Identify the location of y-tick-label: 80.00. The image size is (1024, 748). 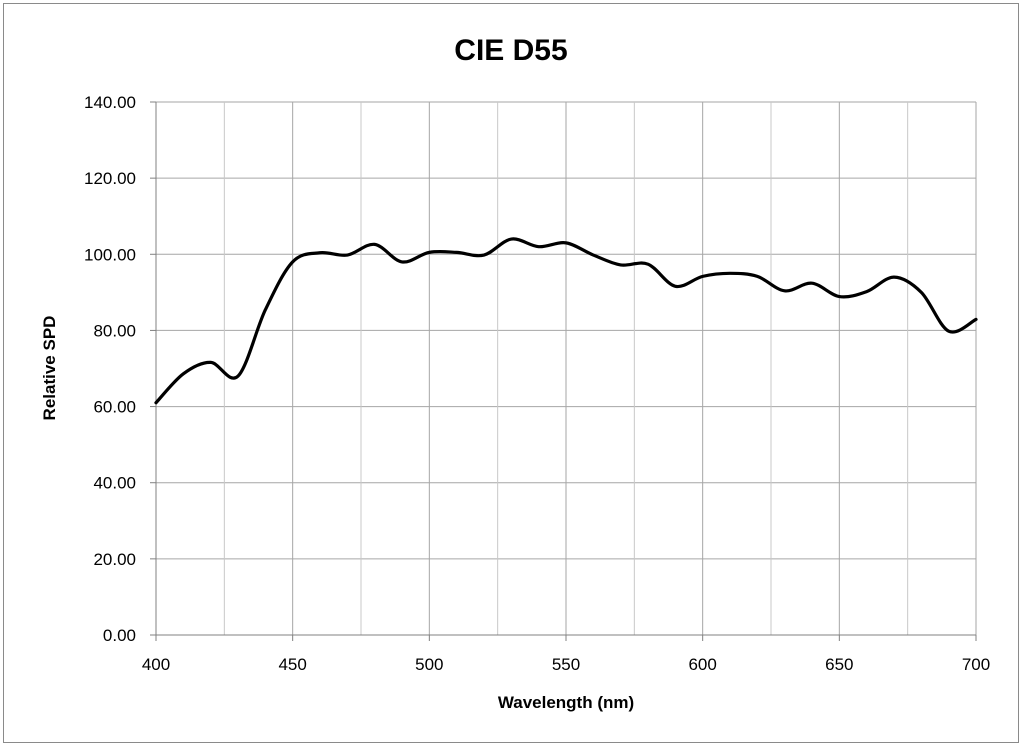
(114, 330).